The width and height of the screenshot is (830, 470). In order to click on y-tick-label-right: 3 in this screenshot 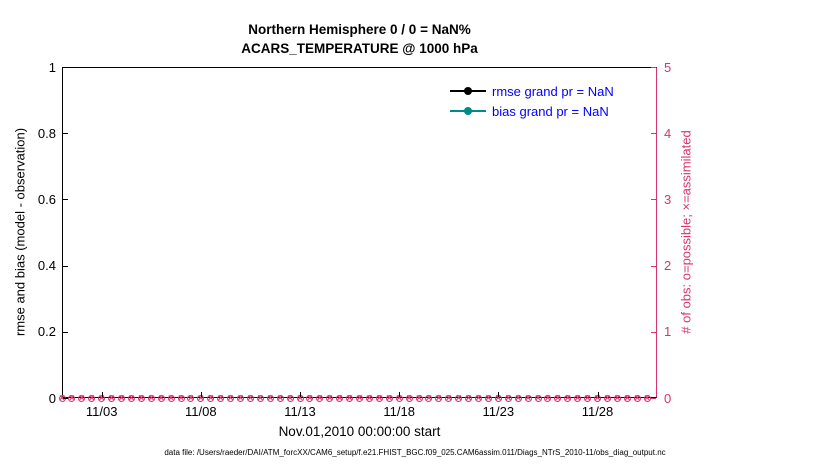, I will do `click(668, 199)`.